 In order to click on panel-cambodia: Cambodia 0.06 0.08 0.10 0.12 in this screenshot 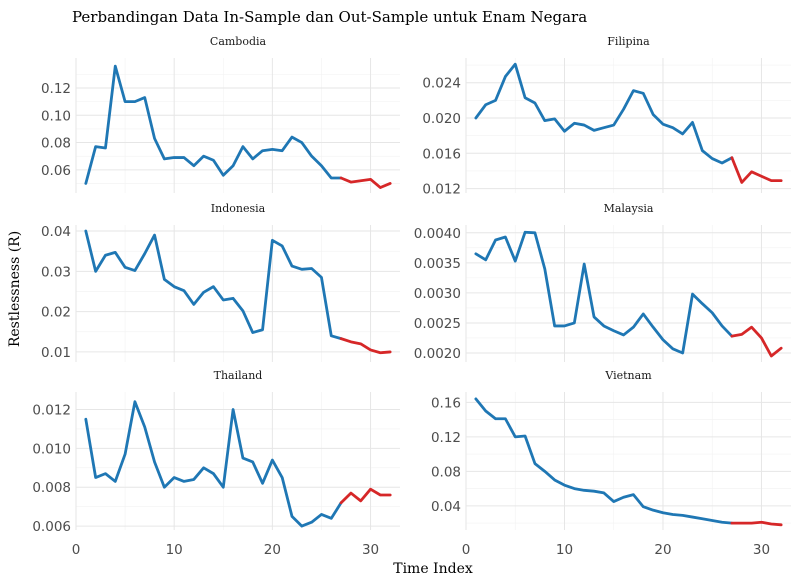, I will do `click(220, 114)`.